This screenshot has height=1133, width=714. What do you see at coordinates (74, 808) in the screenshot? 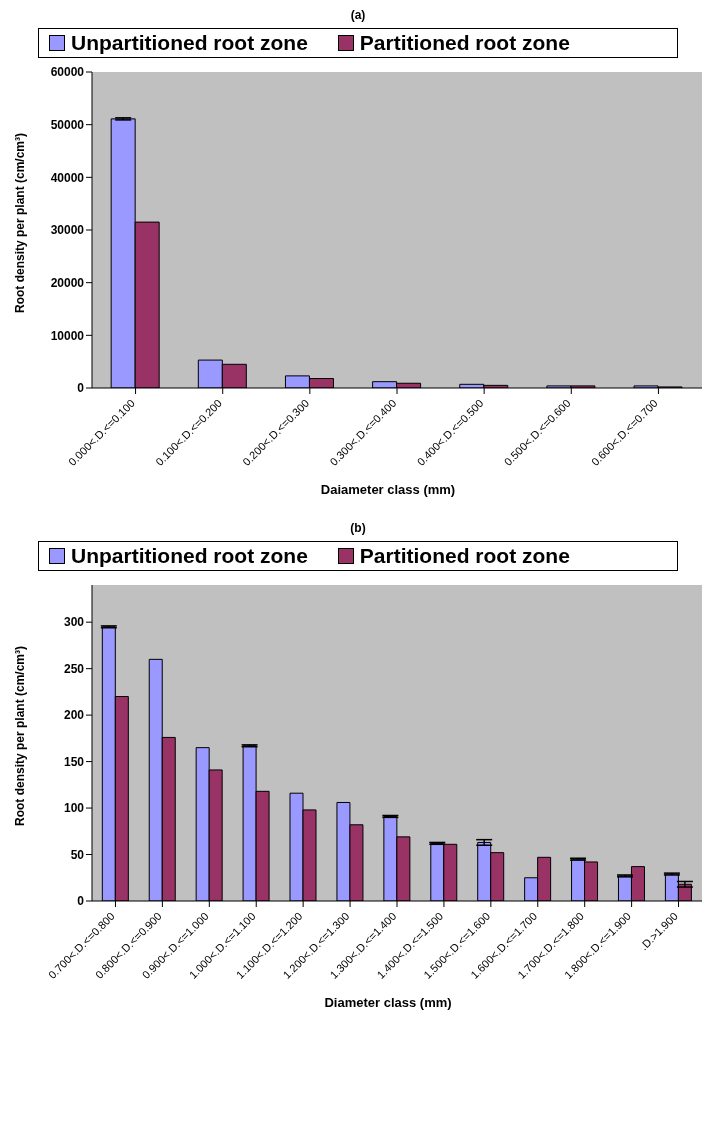
I see `y-tick-label: 100` at bounding box center [74, 808].